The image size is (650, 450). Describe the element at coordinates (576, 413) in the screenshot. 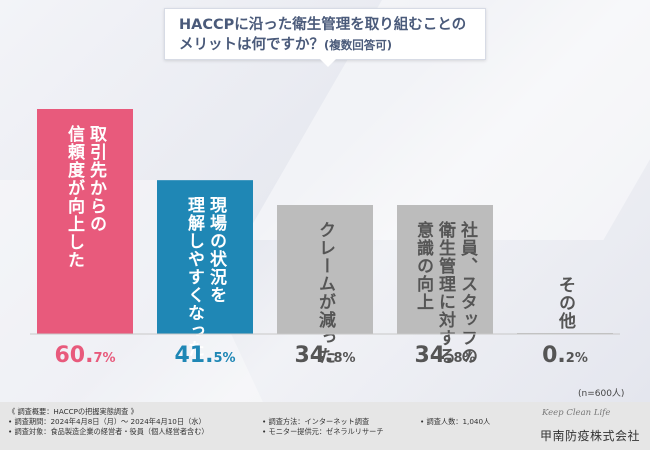

I see `company-tagline: Keep Clean Life` at that location.